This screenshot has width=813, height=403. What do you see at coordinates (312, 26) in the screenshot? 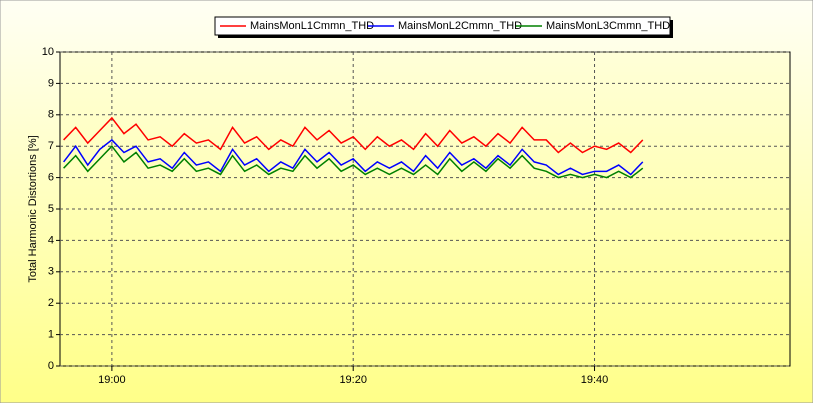
I see `legend-label: MainsMonL1Cmmn_THD` at bounding box center [312, 26].